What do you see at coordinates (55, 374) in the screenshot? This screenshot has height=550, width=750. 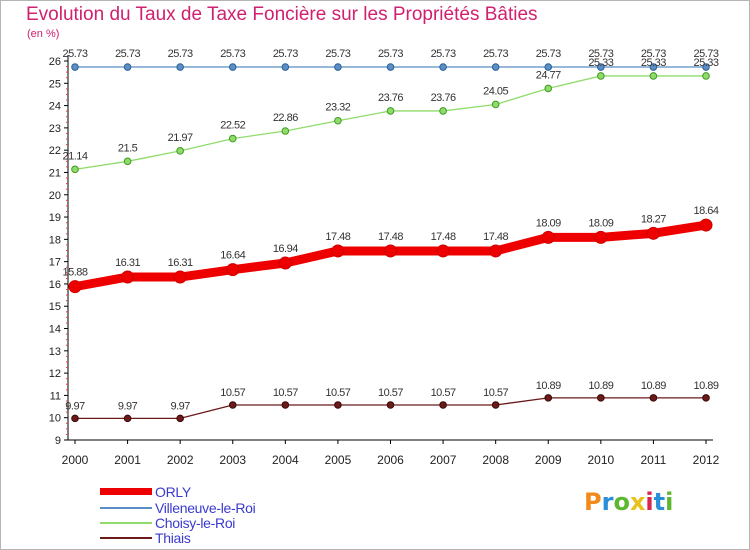 I see `y-tick-label: 12` at bounding box center [55, 374].